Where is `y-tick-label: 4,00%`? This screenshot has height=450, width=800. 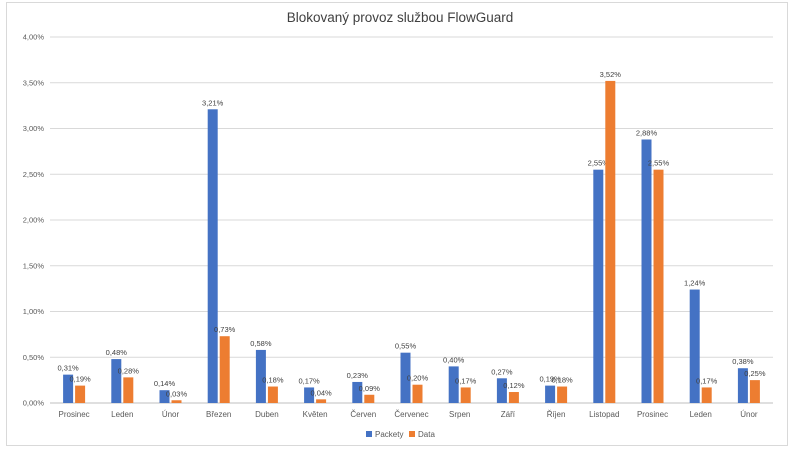 y-tick-label: 4,00% is located at coordinates (34, 37).